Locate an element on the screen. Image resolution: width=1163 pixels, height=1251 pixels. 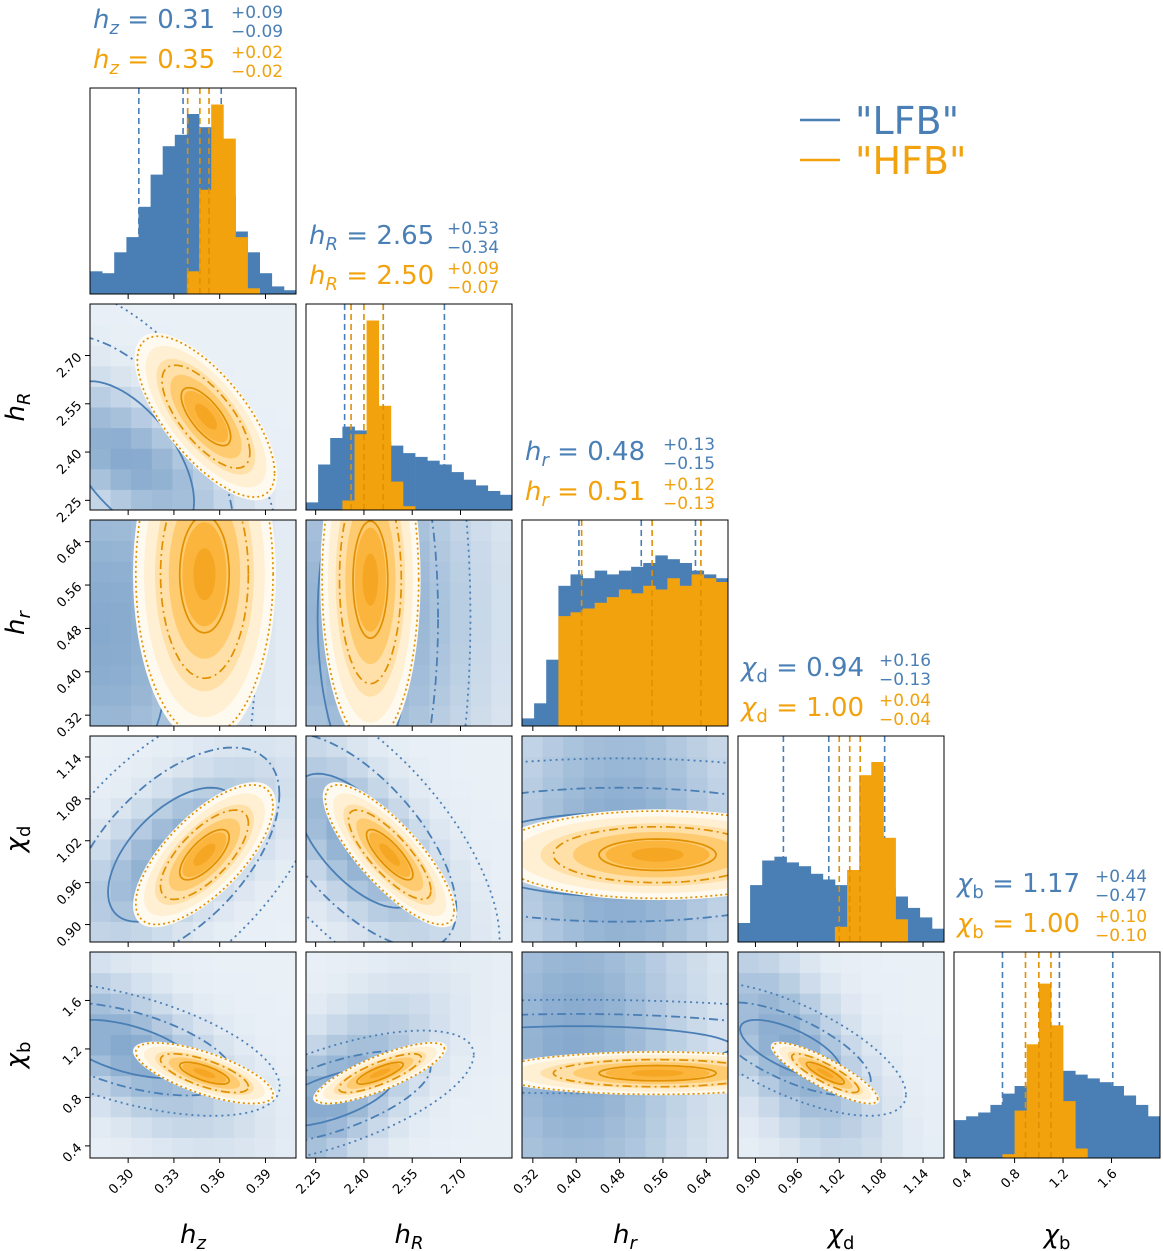
svg-text: +0.09 is located at coordinates (473, 269).